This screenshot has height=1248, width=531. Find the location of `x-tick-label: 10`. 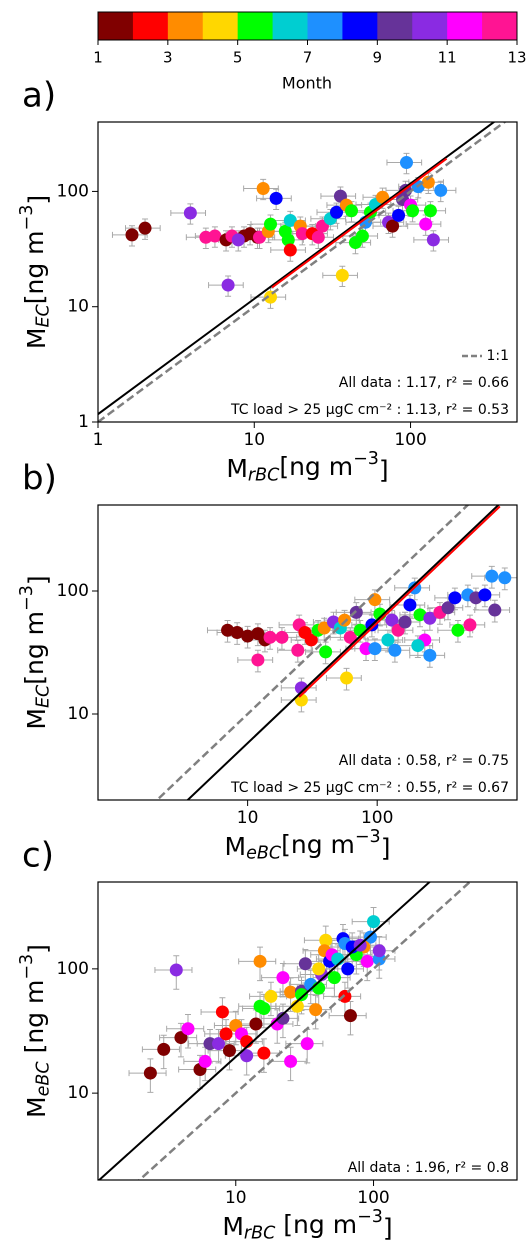

x-tick-label: 10 is located at coordinates (236, 1198).